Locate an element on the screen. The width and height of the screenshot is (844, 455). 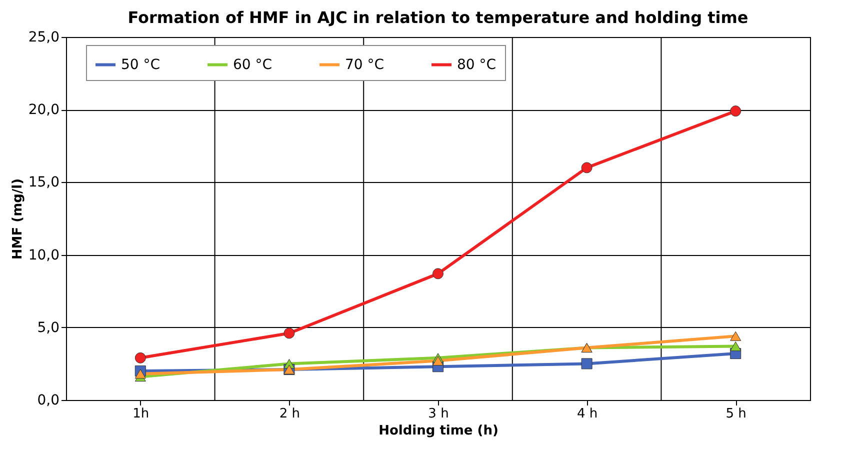
legend-label: 60 °C is located at coordinates (252, 64).